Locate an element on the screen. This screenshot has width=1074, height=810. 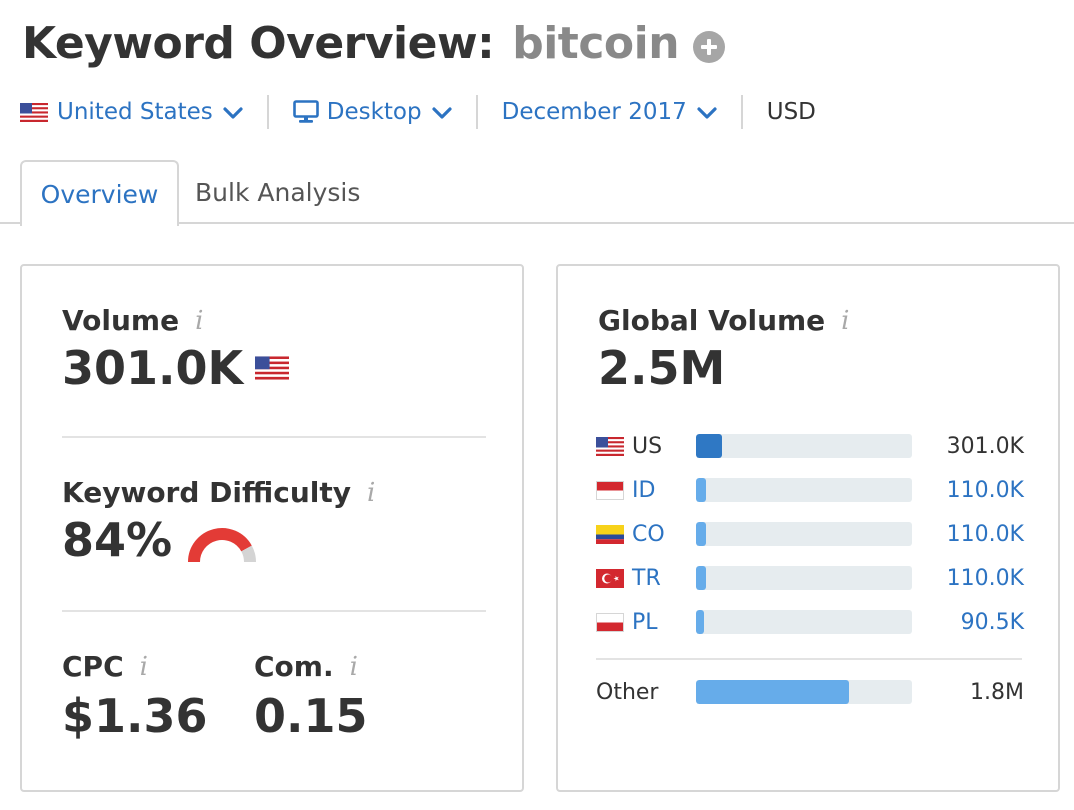
country-row-tr: TR 110.0K is located at coordinates (810, 578).